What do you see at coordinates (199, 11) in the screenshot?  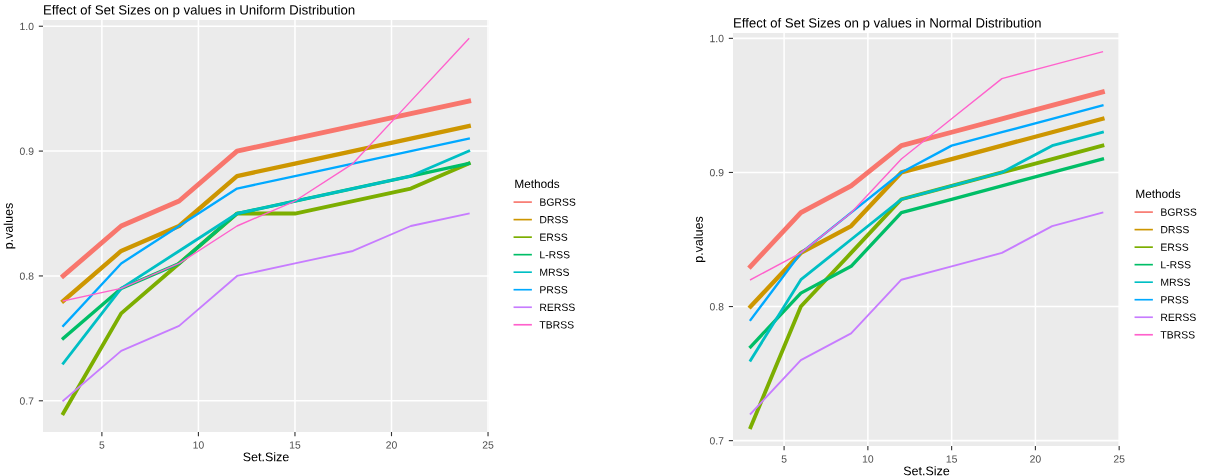 I see `chart-title: Effect of Set Sizes on p values in Uniform Distribution` at bounding box center [199, 11].